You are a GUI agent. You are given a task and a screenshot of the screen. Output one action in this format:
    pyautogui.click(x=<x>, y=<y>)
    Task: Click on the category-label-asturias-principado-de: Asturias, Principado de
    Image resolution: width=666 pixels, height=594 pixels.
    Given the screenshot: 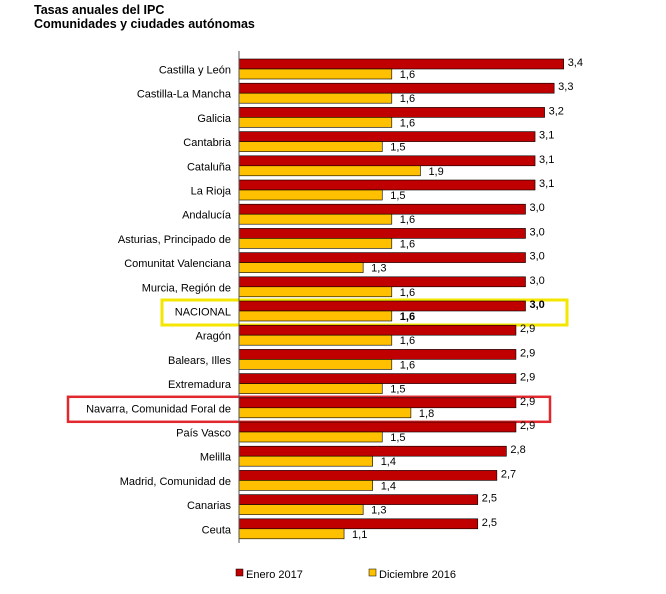 What is the action you would take?
    pyautogui.click(x=174, y=240)
    